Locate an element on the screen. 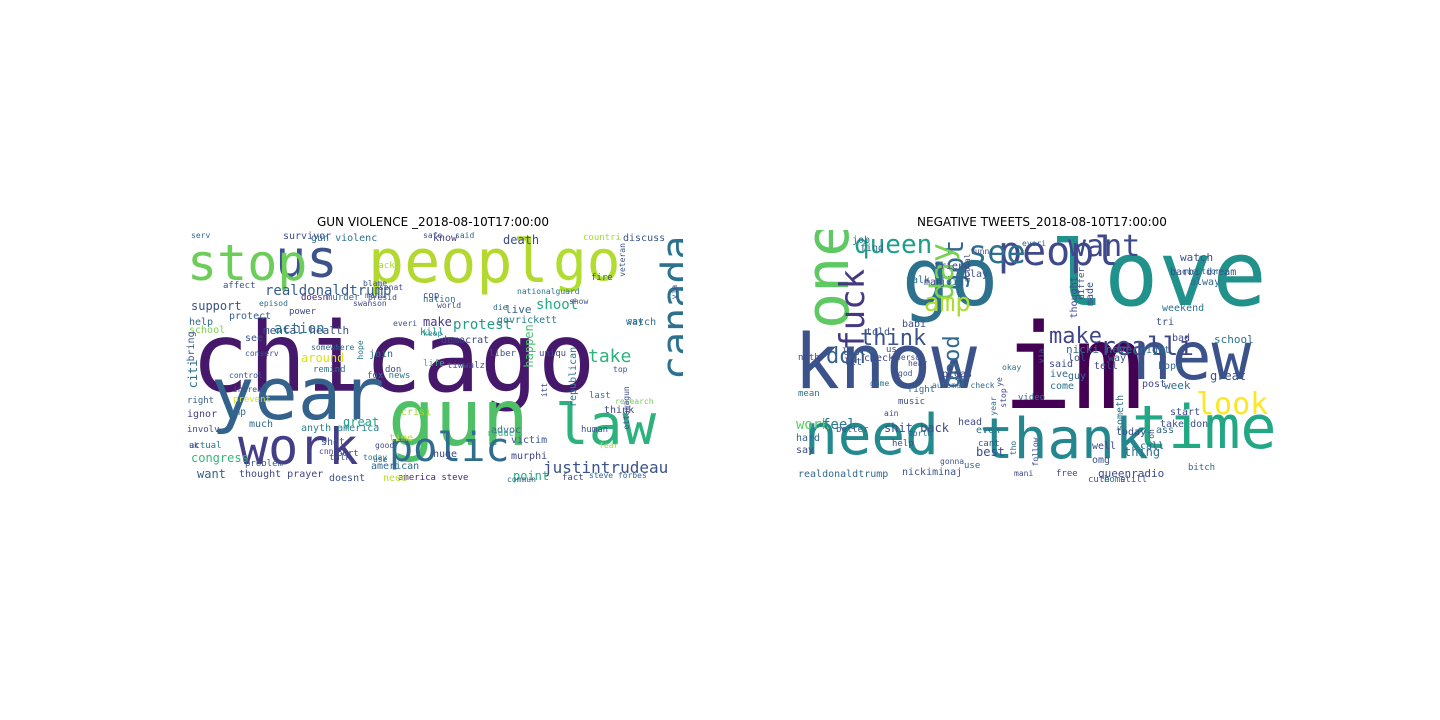 The image size is (1440, 720). word-ass: ass is located at coordinates (1165, 430).